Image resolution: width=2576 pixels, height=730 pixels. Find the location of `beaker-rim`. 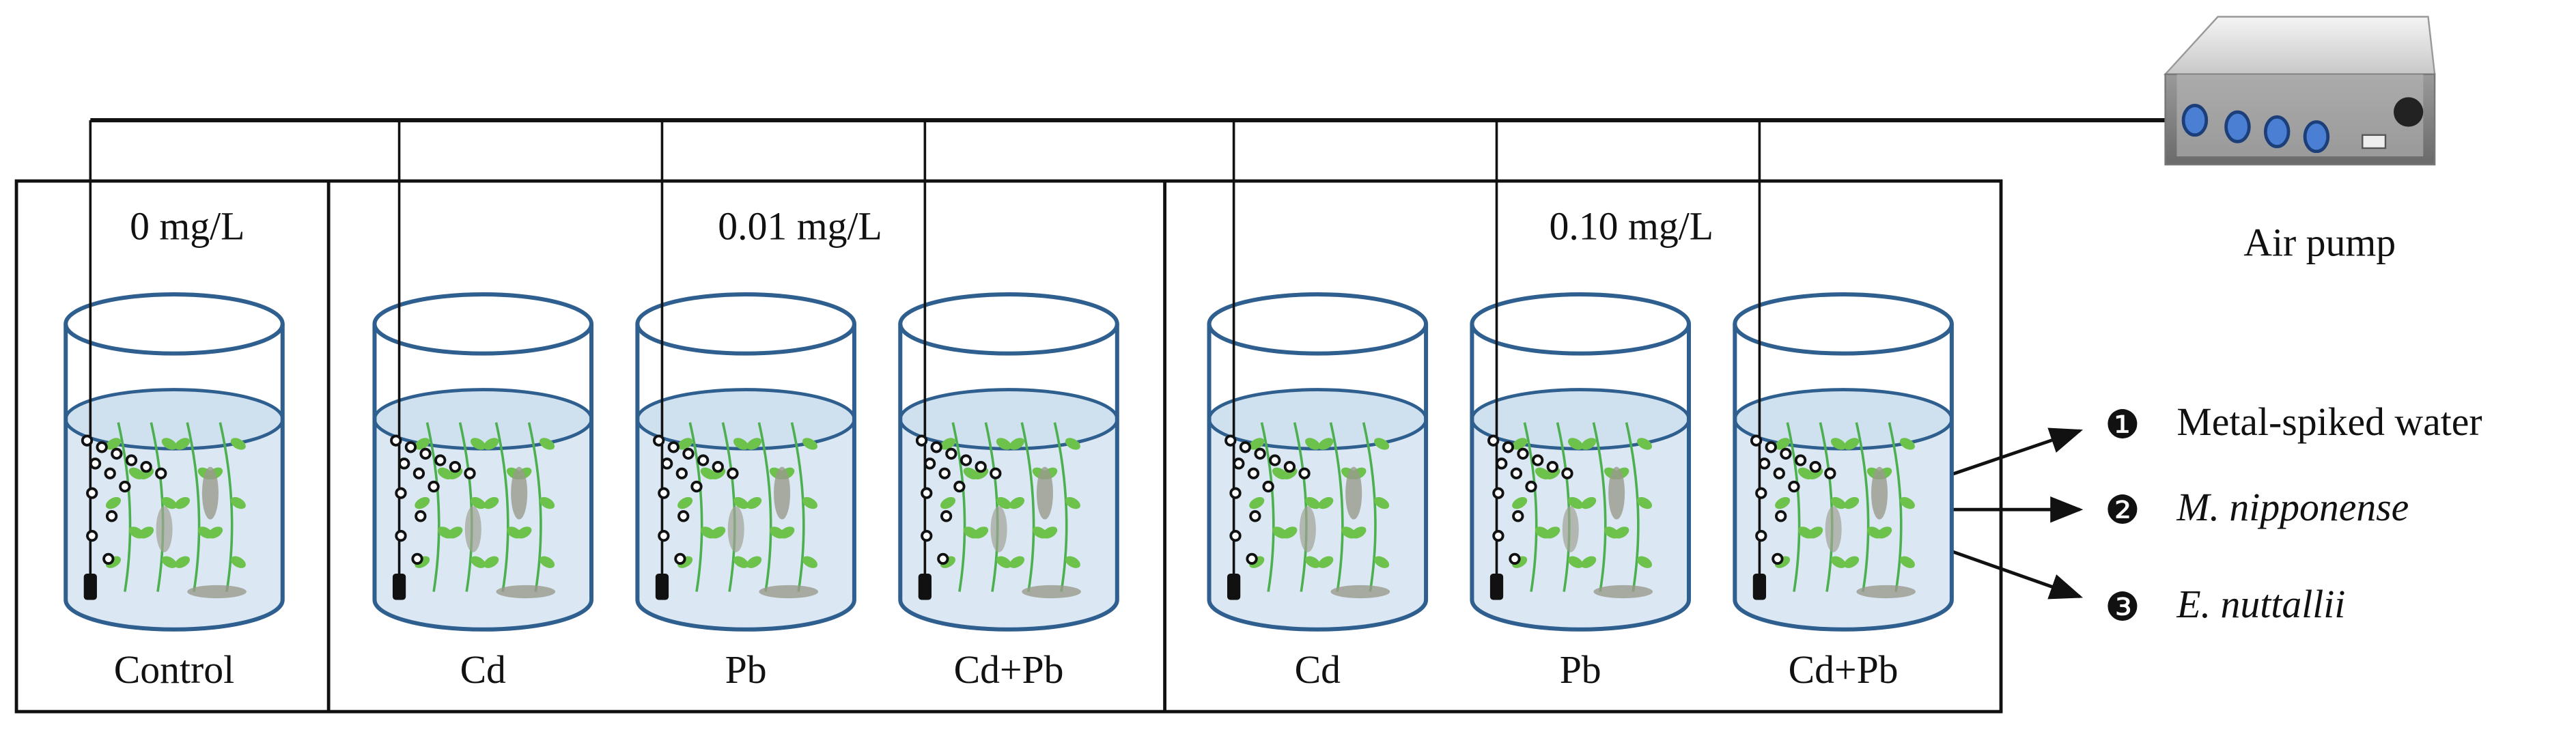

beaker-rim is located at coordinates (174, 324).